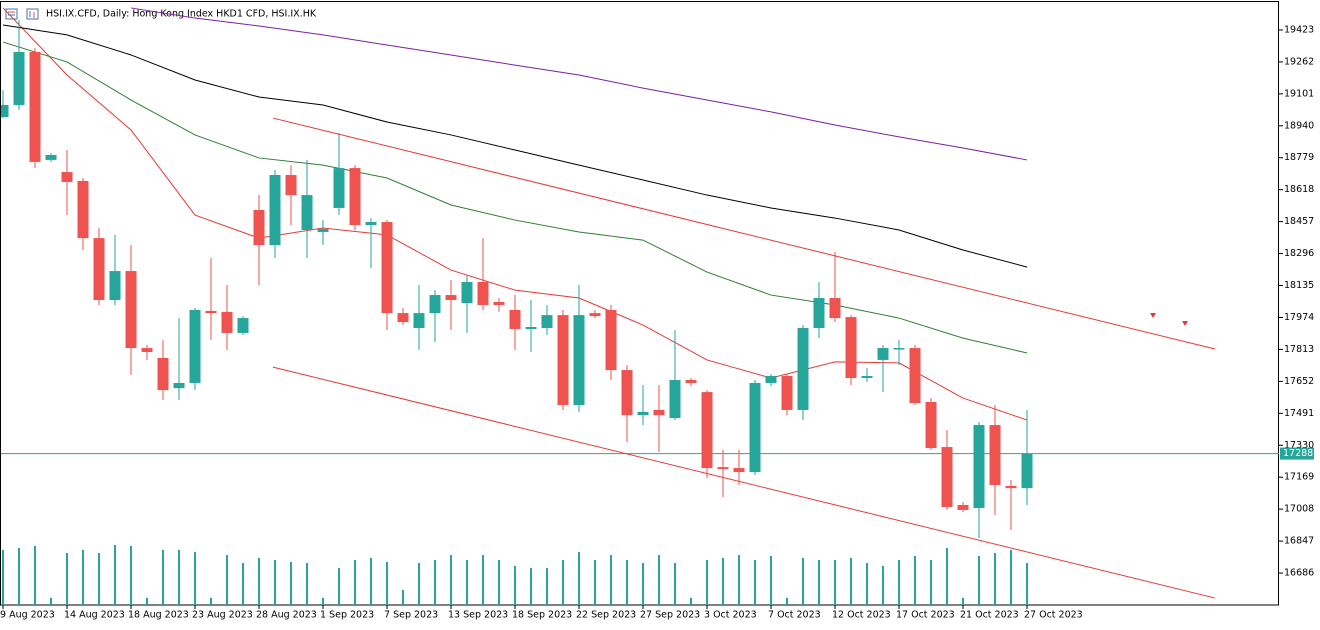  What do you see at coordinates (925, 615) in the screenshot?
I see `x-tick-label: 17 Oct 2023` at bounding box center [925, 615].